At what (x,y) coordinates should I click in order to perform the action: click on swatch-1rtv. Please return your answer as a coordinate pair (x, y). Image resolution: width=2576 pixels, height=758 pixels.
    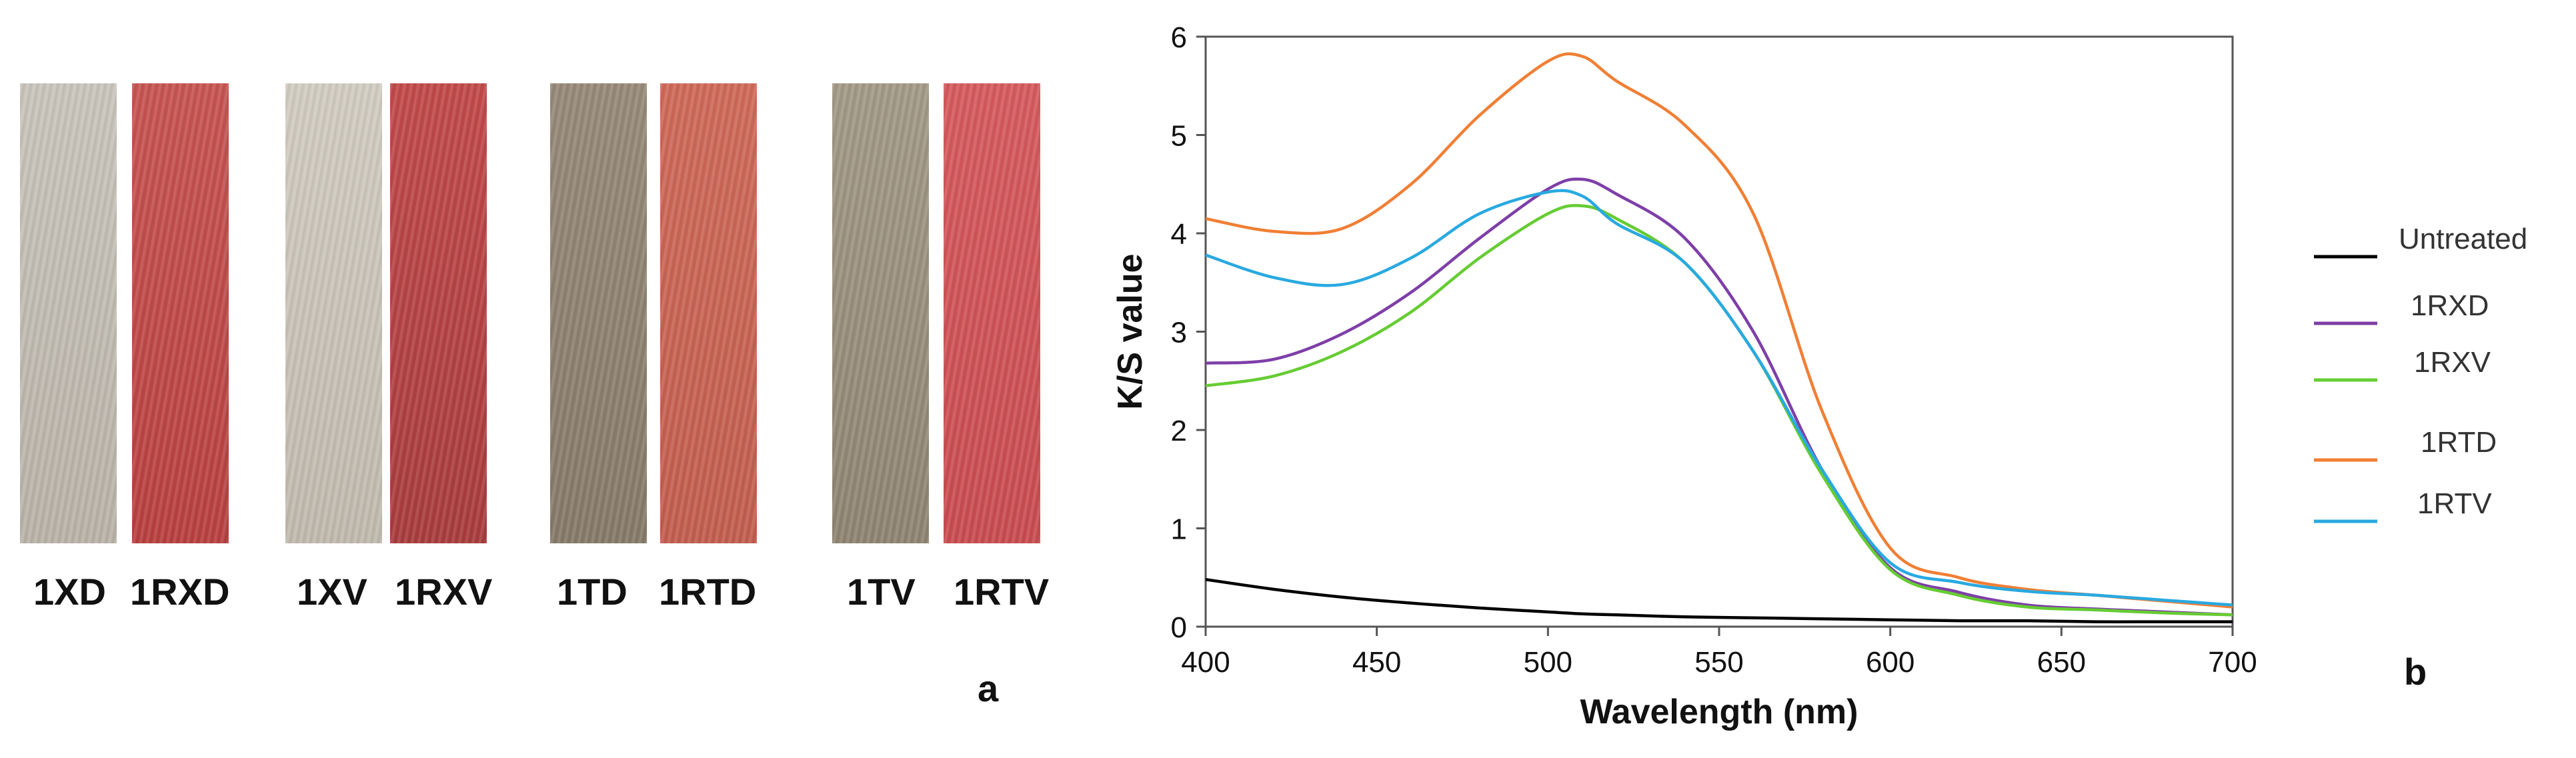
    Looking at the image, I should click on (992, 313).